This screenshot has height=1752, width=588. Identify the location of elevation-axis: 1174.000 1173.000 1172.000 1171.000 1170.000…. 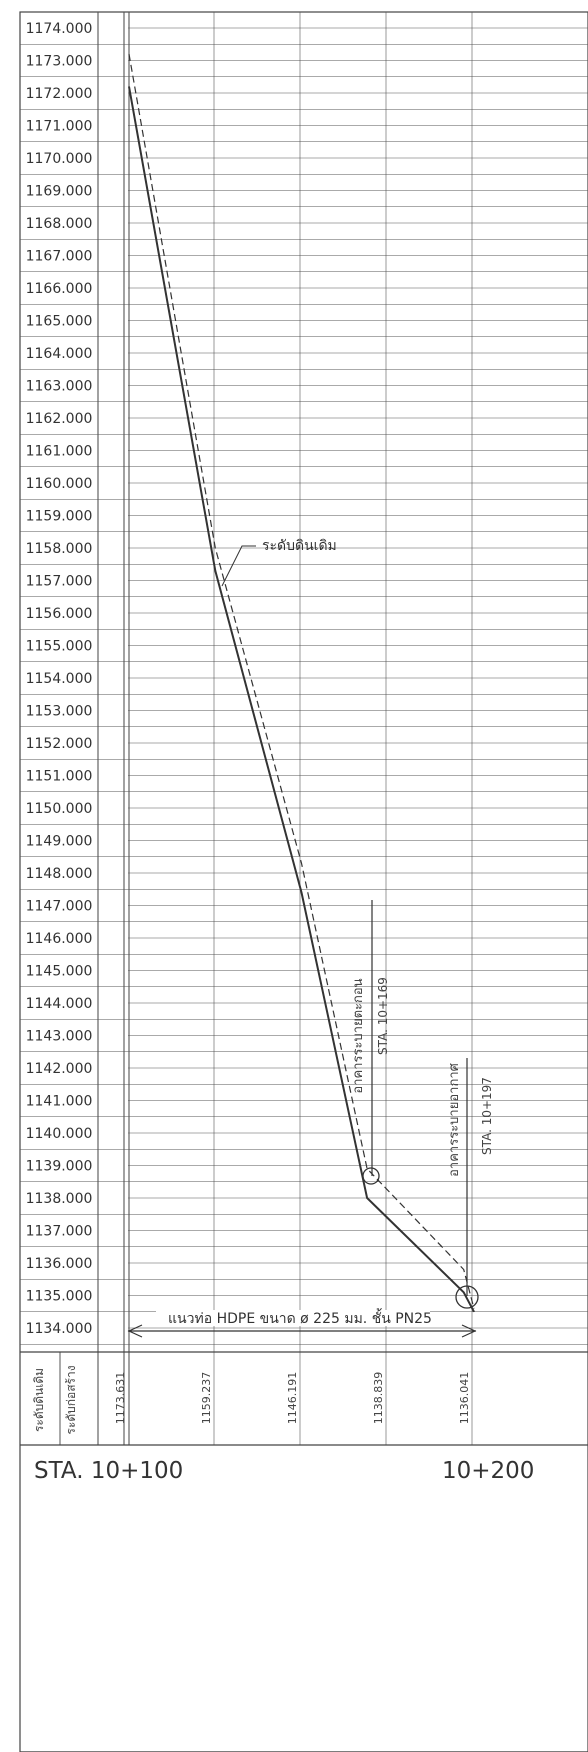
(59, 679).